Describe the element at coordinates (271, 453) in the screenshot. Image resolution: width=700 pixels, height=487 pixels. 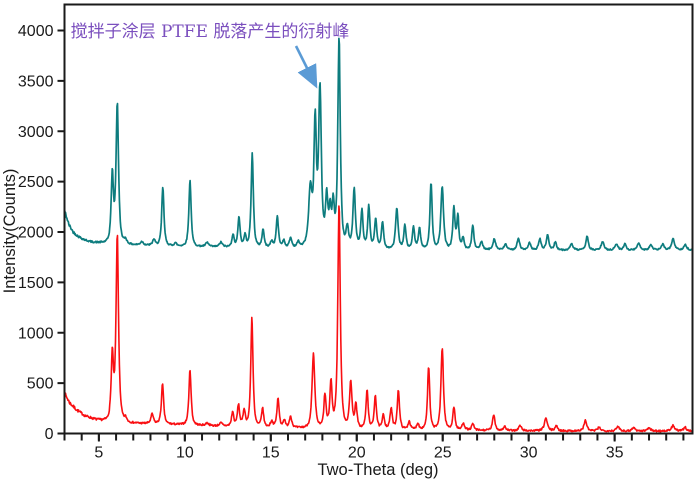
I see `x-tick-label: 15` at that location.